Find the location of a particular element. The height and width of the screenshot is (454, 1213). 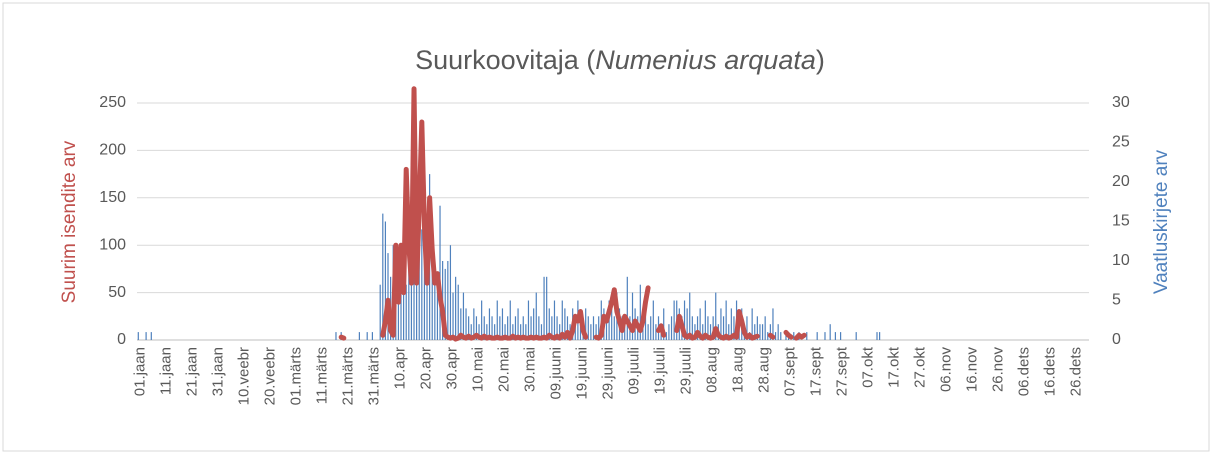

x-tick-label: 16.dets is located at coordinates (1050, 371).